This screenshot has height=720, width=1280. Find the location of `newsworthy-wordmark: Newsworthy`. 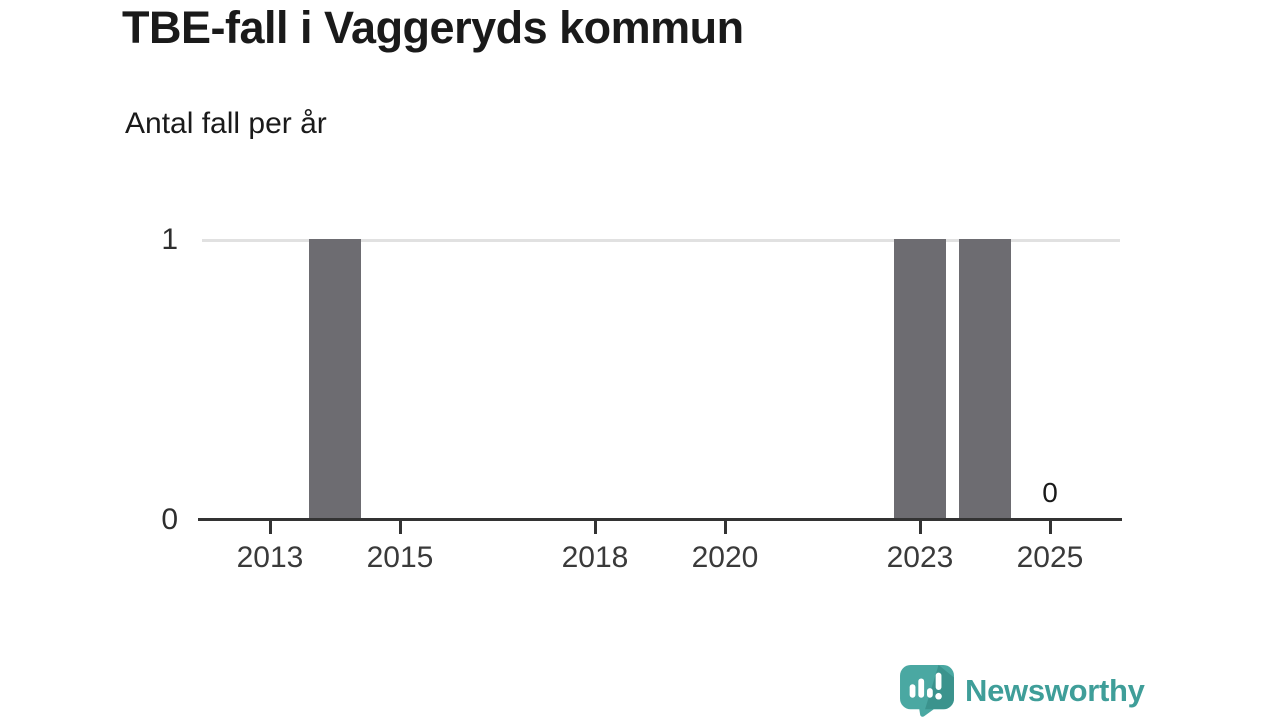

newsworthy-wordmark: Newsworthy is located at coordinates (1055, 690).